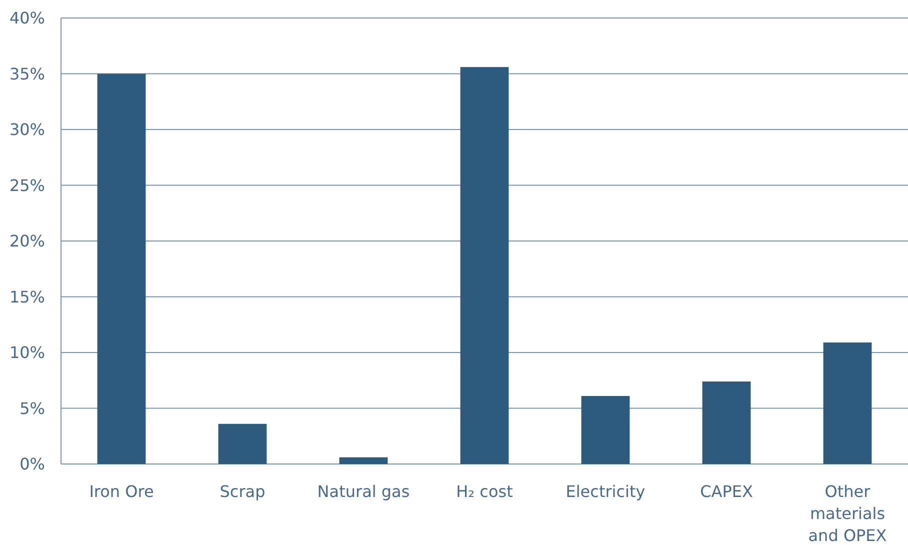  What do you see at coordinates (606, 491) in the screenshot?
I see `x-tick-label: Electricity` at bounding box center [606, 491].